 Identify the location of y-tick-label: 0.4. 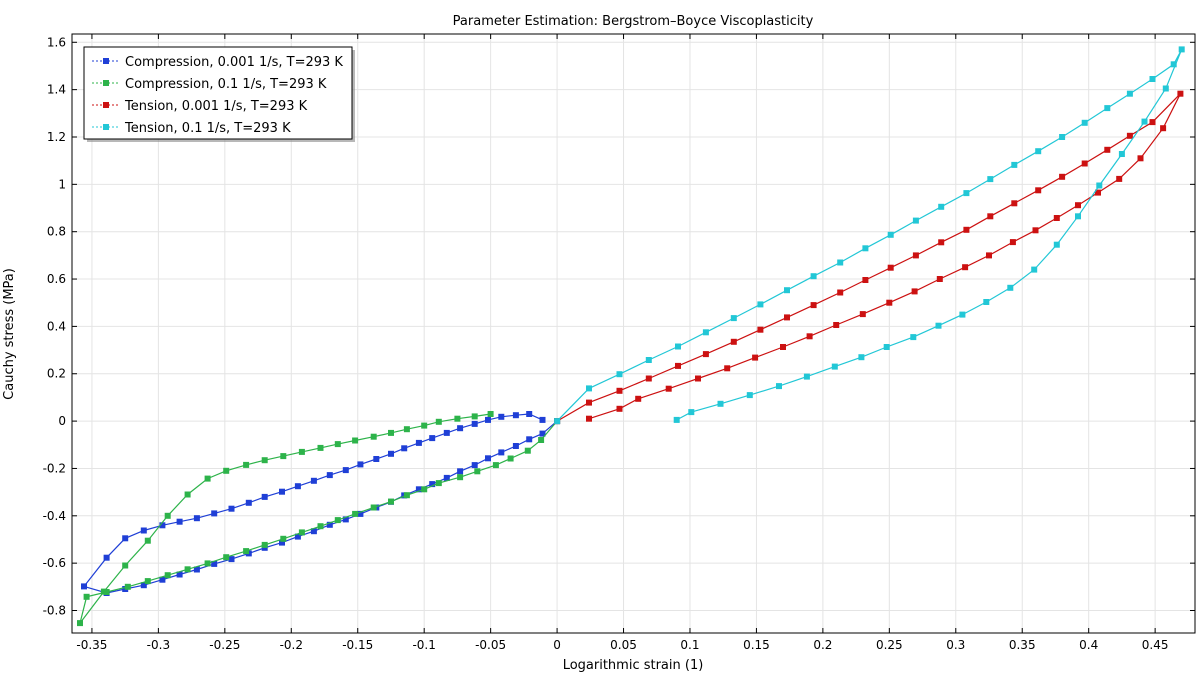
(56, 326).